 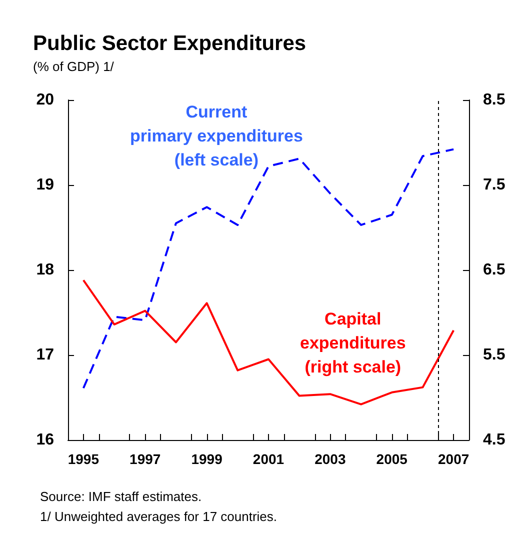 What do you see at coordinates (45, 270) in the screenshot?
I see `y-tick-label: 18` at bounding box center [45, 270].